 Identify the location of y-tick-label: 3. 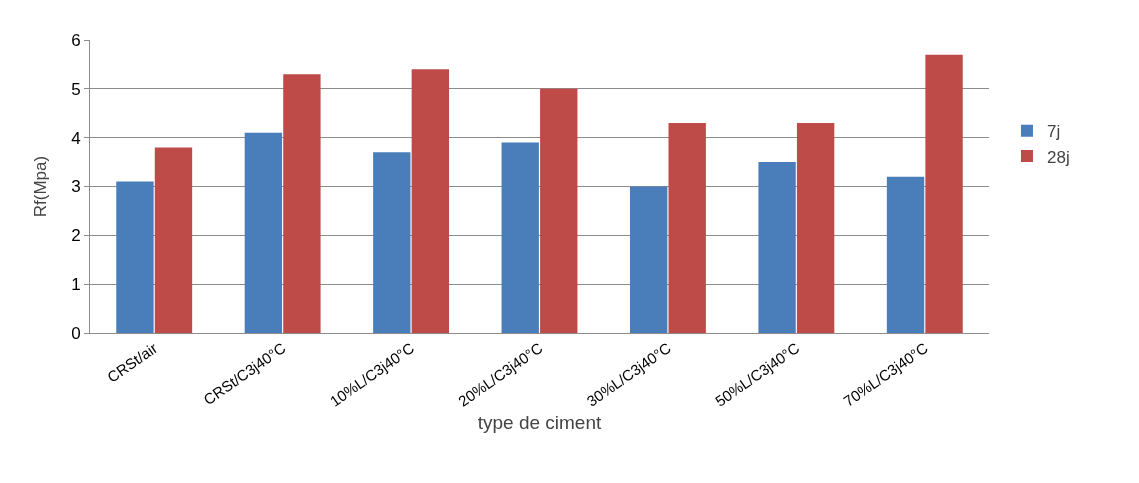
(76, 187).